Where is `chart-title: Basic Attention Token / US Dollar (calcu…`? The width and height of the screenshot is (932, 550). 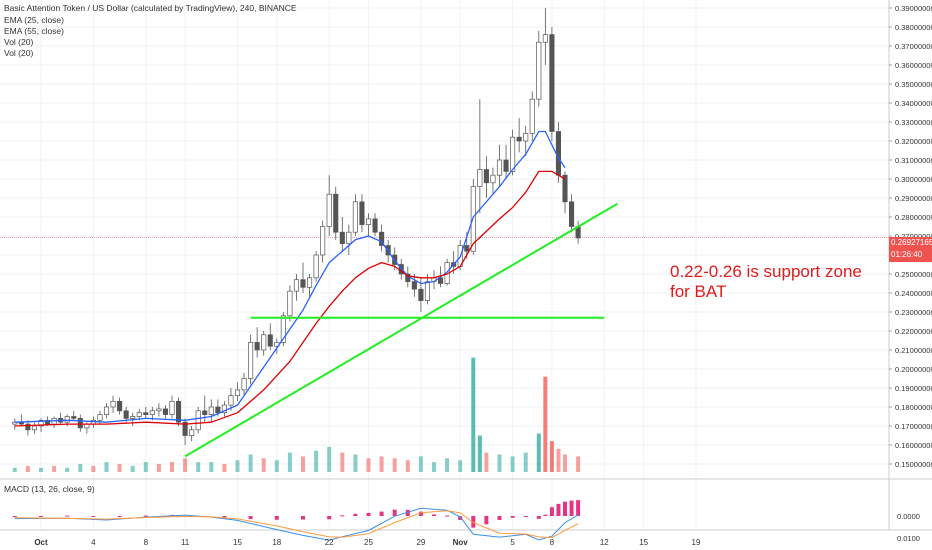
chart-title: Basic Attention Token / US Dollar (calcu… is located at coordinates (150, 8).